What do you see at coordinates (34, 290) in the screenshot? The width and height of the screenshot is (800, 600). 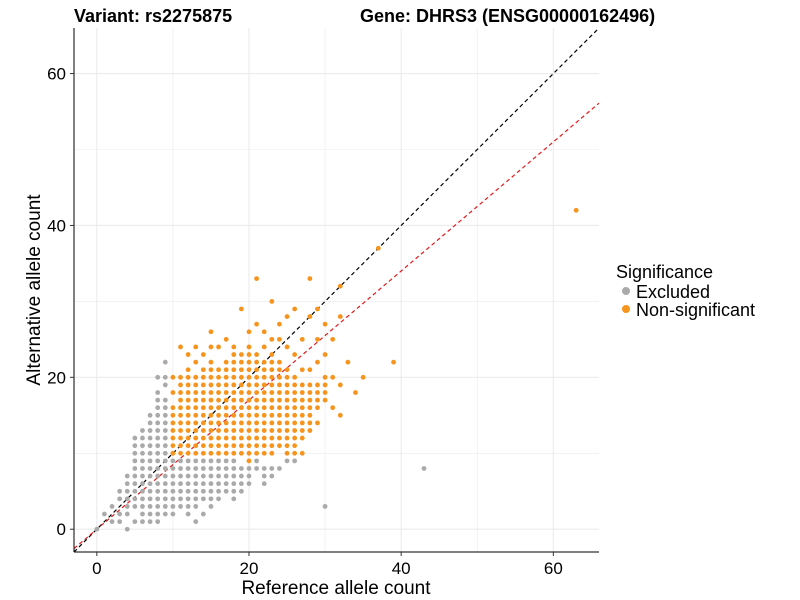 I see `y-axis-title: Alternative allele count` at bounding box center [34, 290].